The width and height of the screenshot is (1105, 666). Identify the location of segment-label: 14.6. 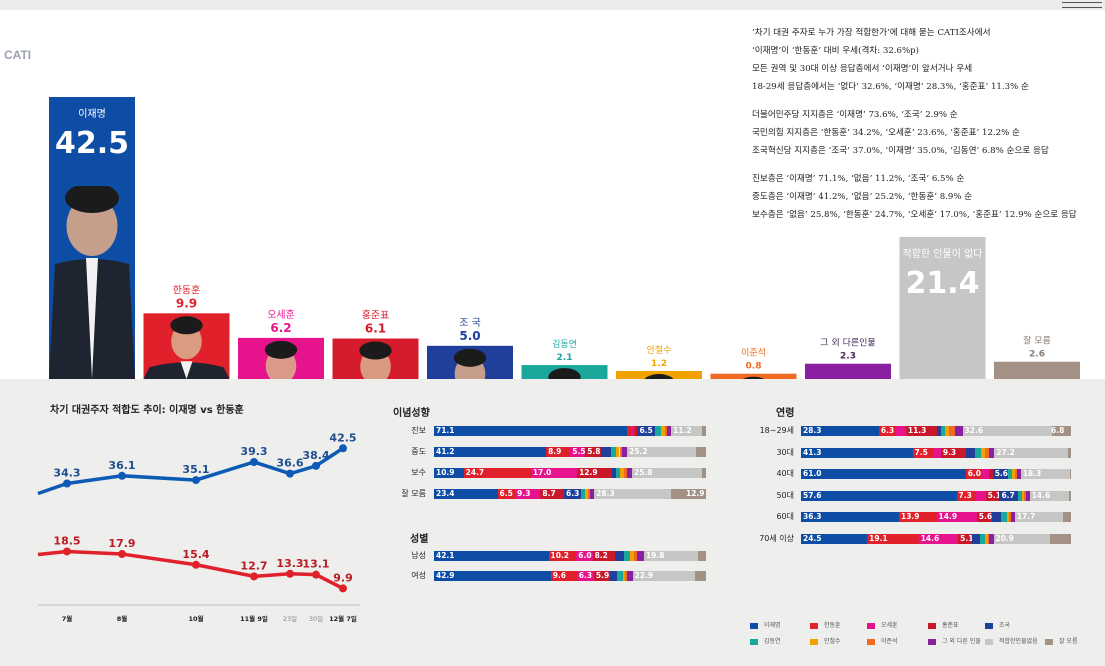
(930, 538).